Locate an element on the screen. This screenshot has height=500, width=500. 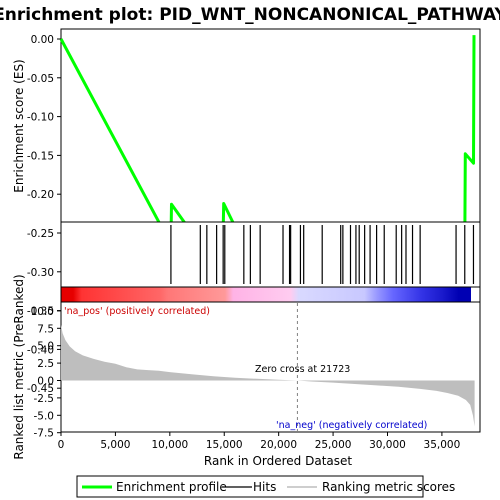
es-y-tick-label: -0.30 is located at coordinates (40, 273).